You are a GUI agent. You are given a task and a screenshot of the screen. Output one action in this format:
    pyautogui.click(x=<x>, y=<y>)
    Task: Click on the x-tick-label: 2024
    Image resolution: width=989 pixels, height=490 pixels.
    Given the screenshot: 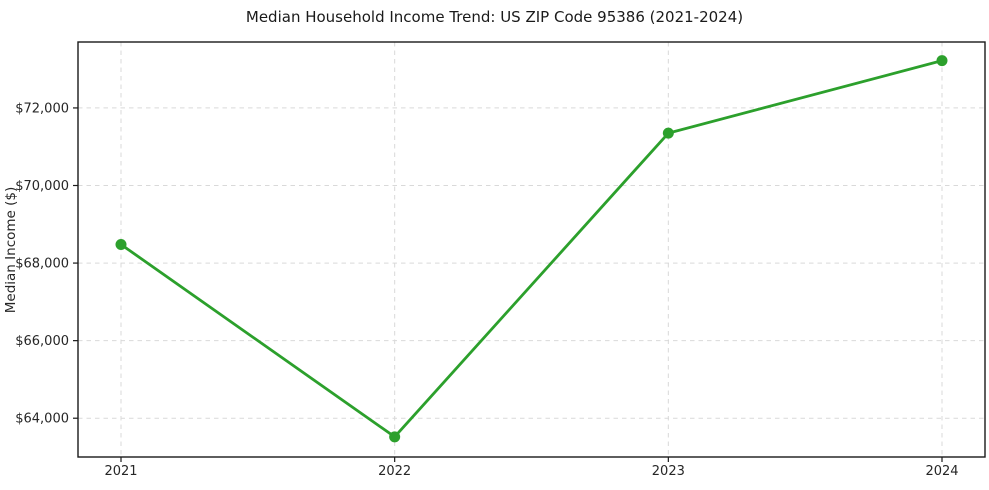 What is the action you would take?
    pyautogui.click(x=941, y=471)
    